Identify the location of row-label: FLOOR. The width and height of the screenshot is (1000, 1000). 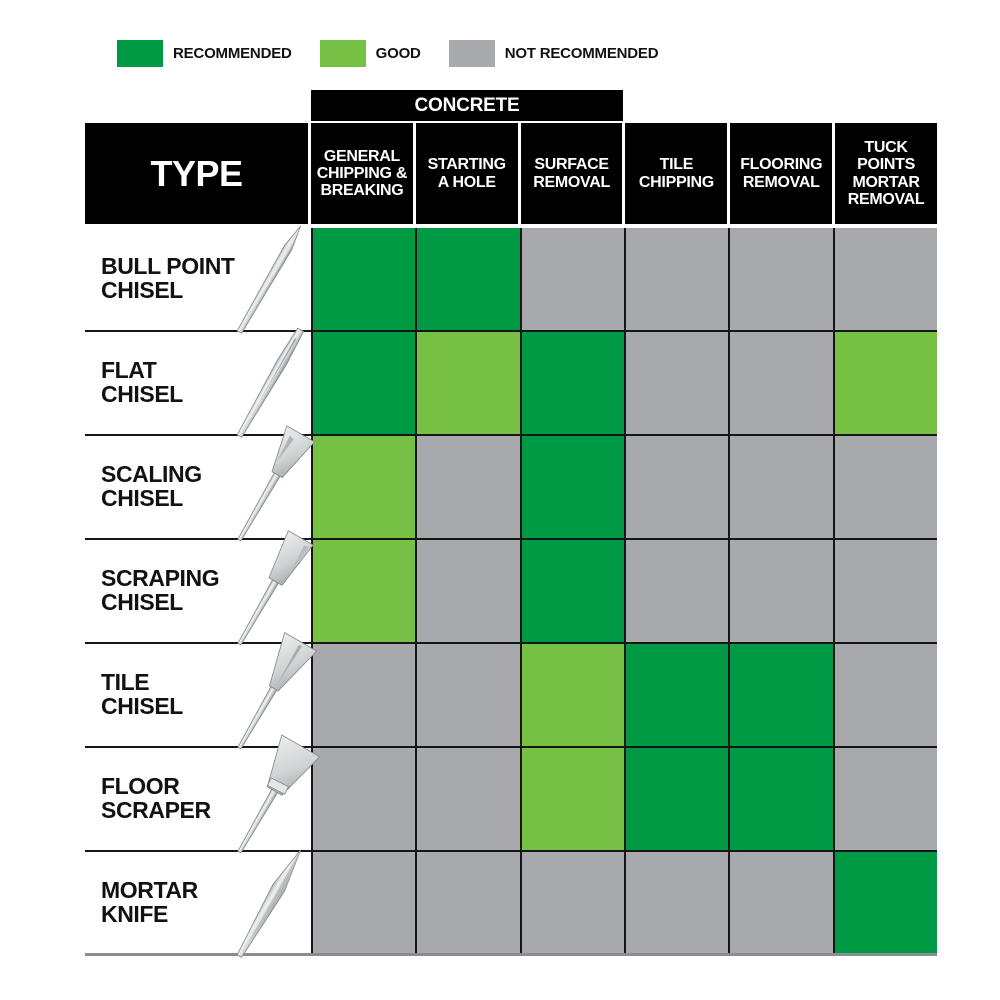
(140, 786).